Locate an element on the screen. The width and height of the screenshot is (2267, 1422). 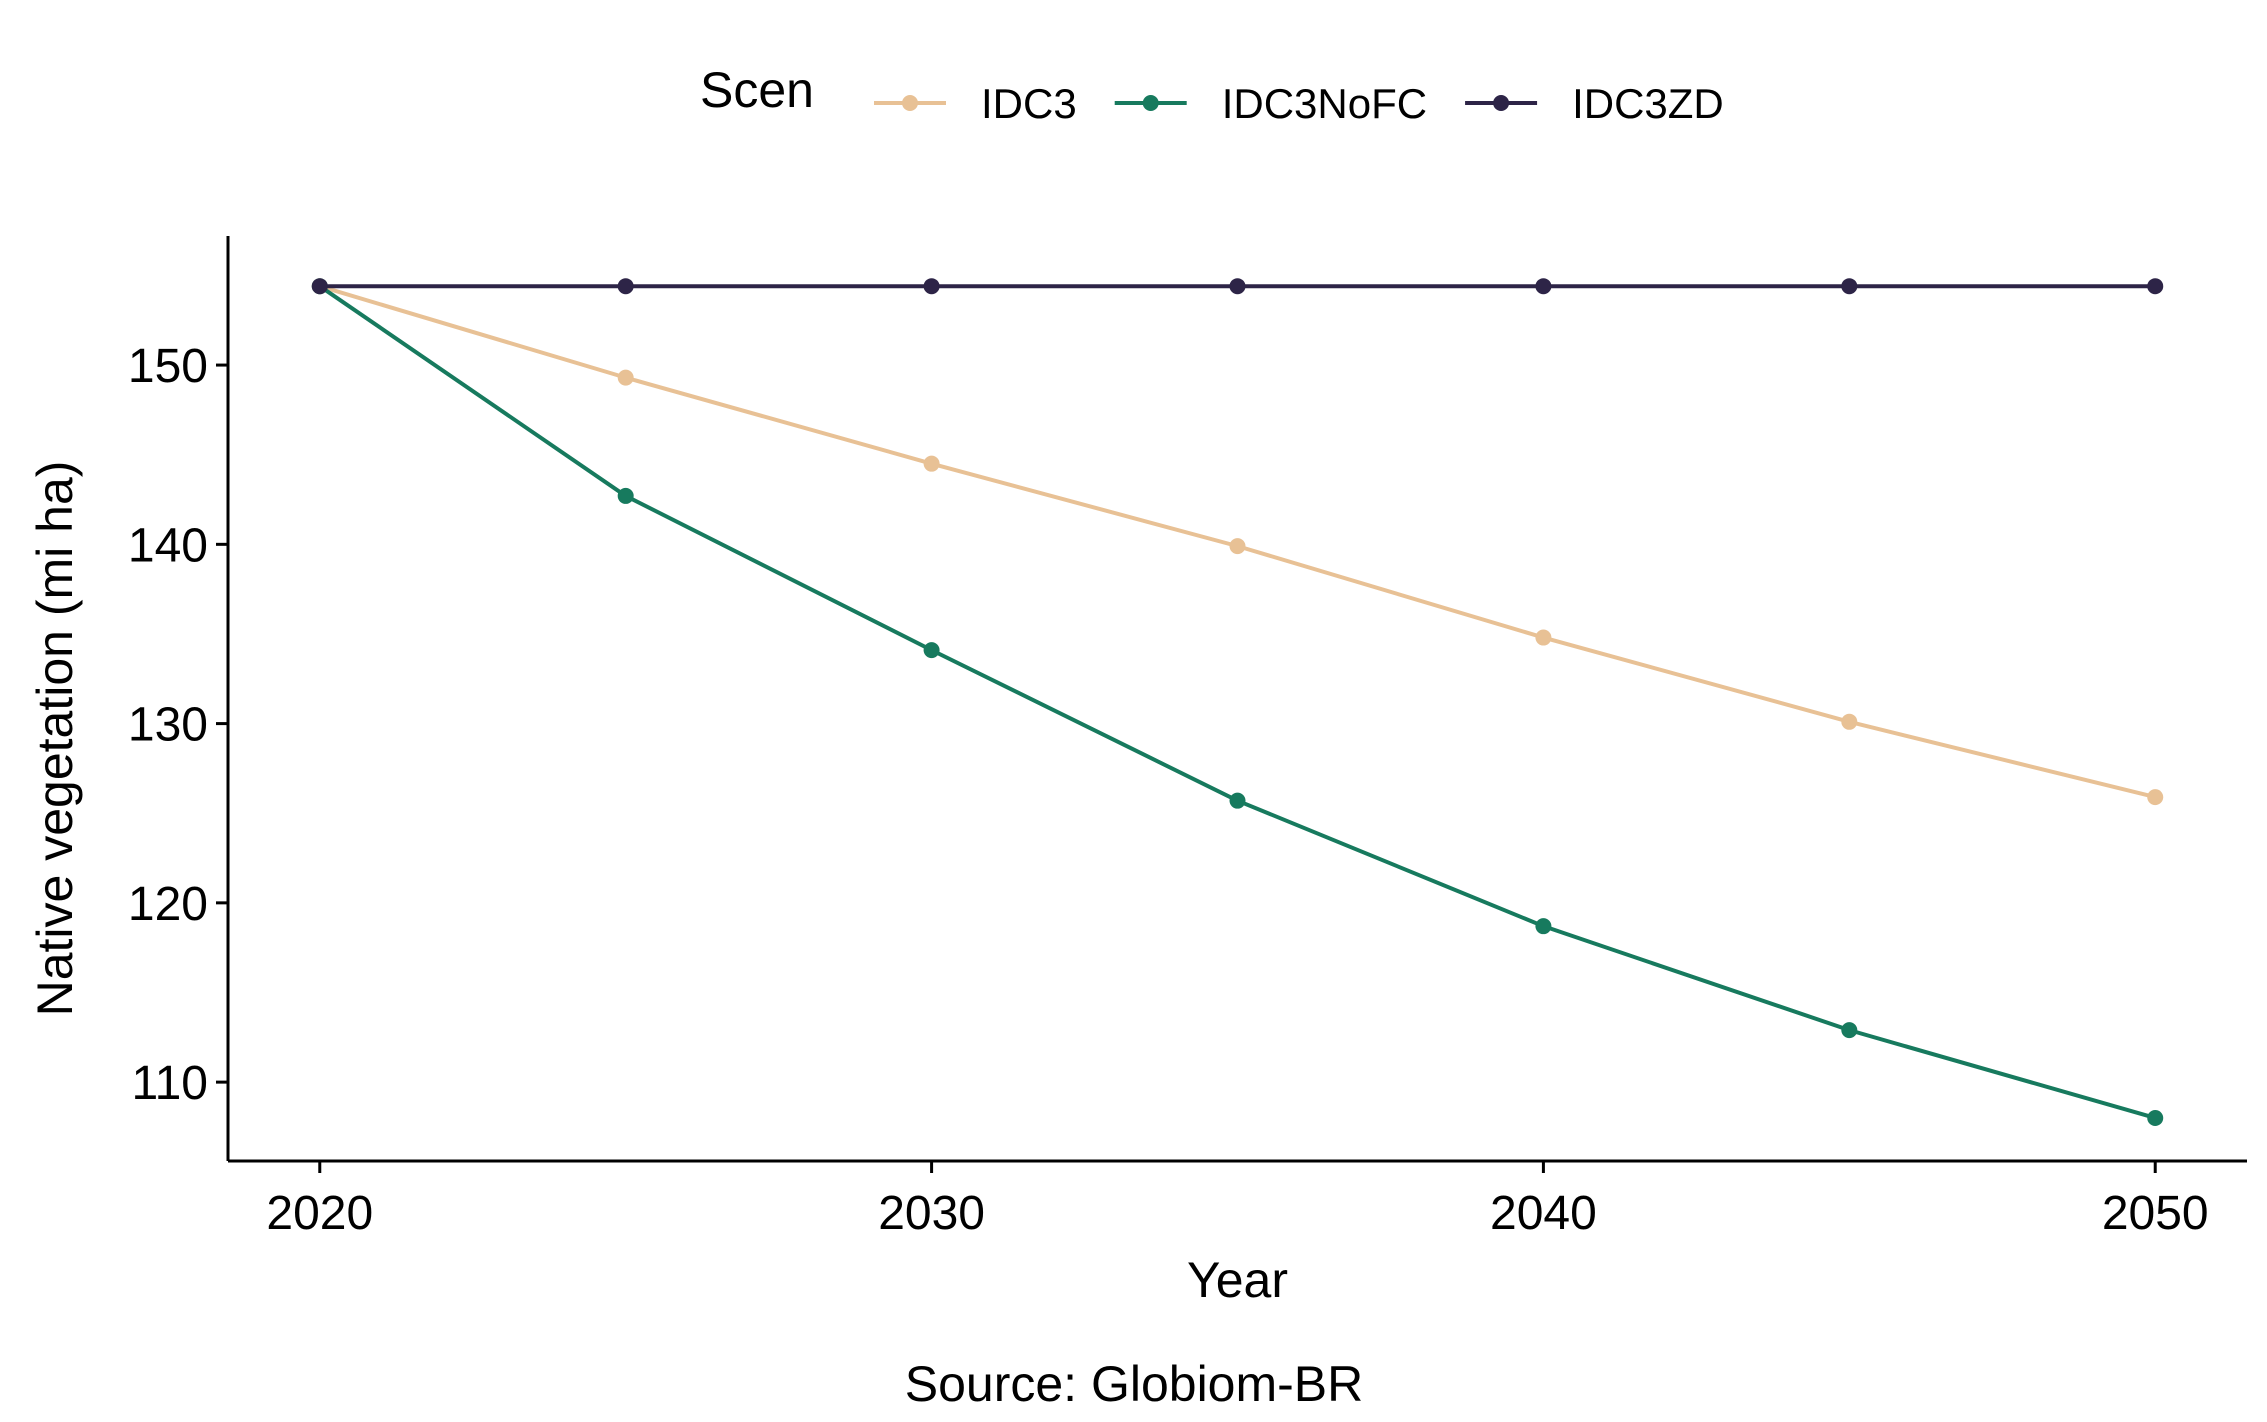
legend-item: IDC3ZD is located at coordinates (1594, 103).